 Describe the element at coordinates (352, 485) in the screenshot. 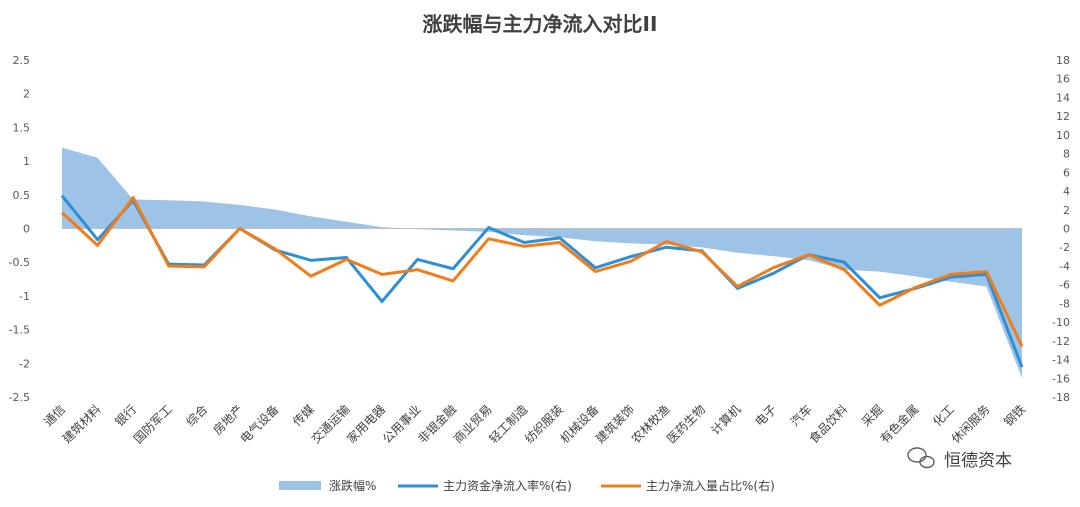

I see `legend-label-area: 涨跌幅%` at that location.